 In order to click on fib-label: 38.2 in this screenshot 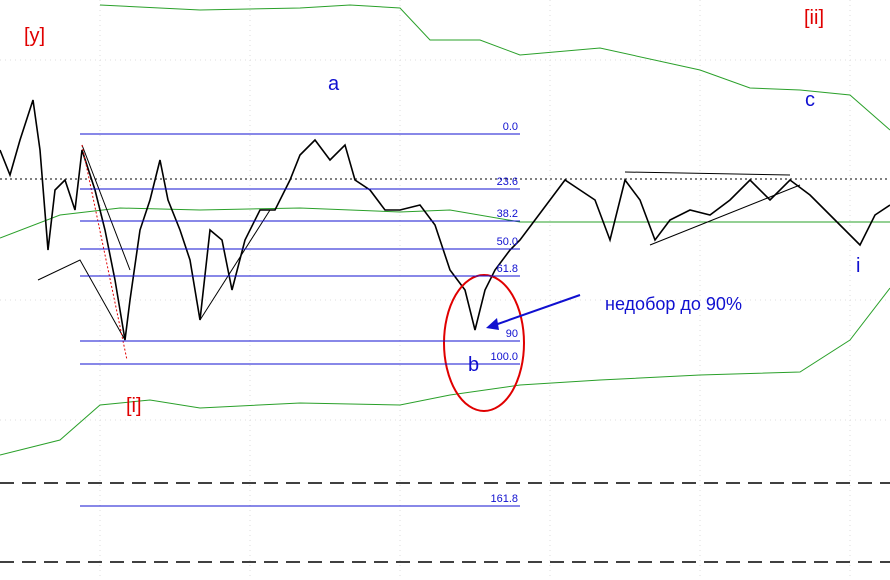, I will do `click(507, 214)`.